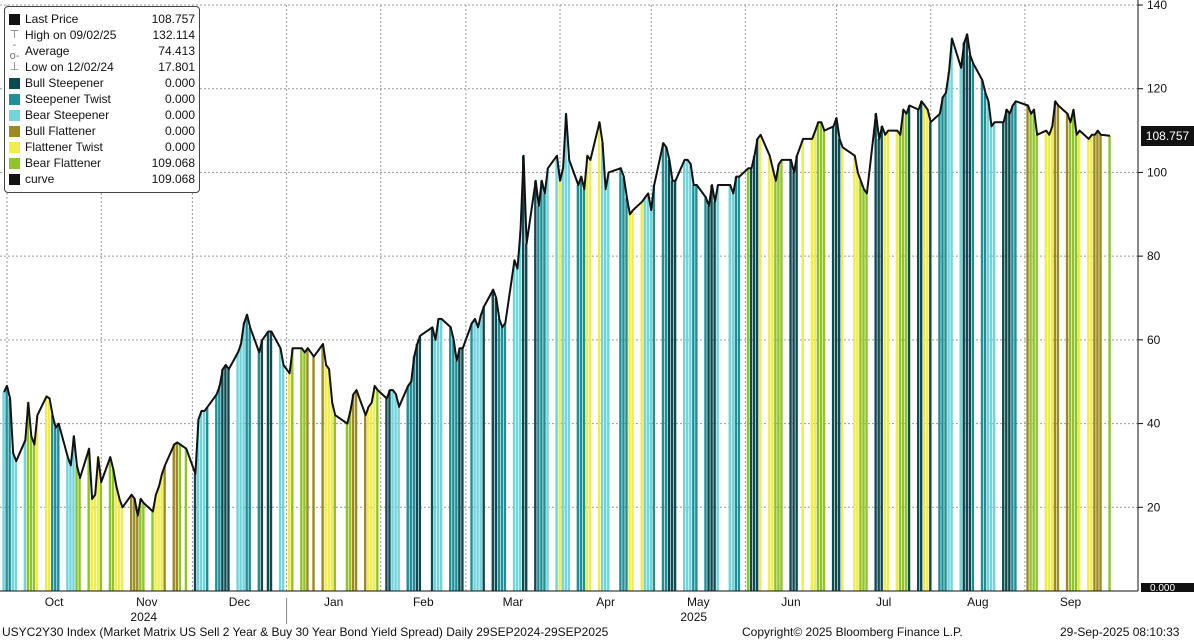 Image resolution: width=1194 pixels, height=643 pixels. I want to click on legend-label: Average, so click(47, 51).